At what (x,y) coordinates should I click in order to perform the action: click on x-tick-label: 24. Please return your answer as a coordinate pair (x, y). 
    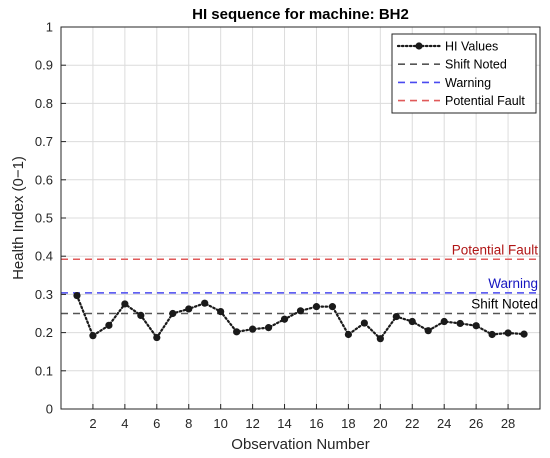
    Looking at the image, I should click on (444, 423).